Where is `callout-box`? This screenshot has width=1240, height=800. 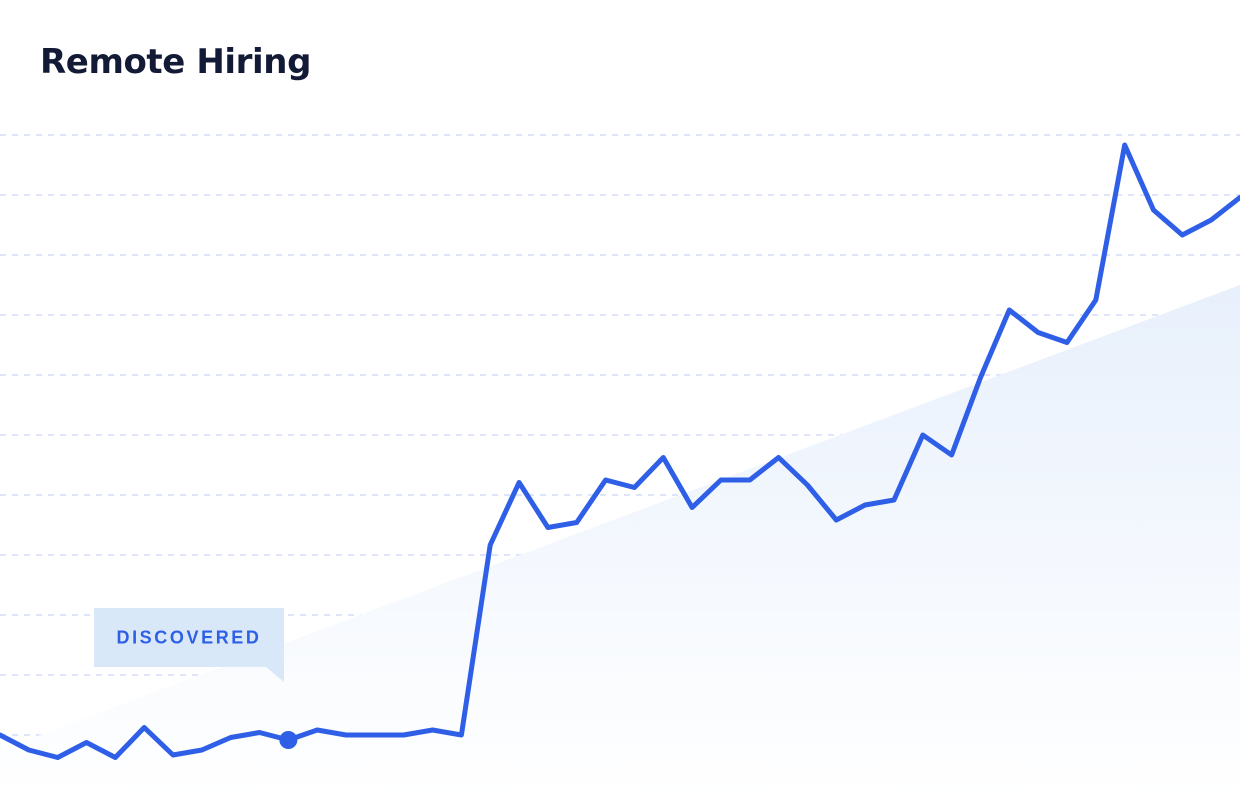 callout-box is located at coordinates (189, 645).